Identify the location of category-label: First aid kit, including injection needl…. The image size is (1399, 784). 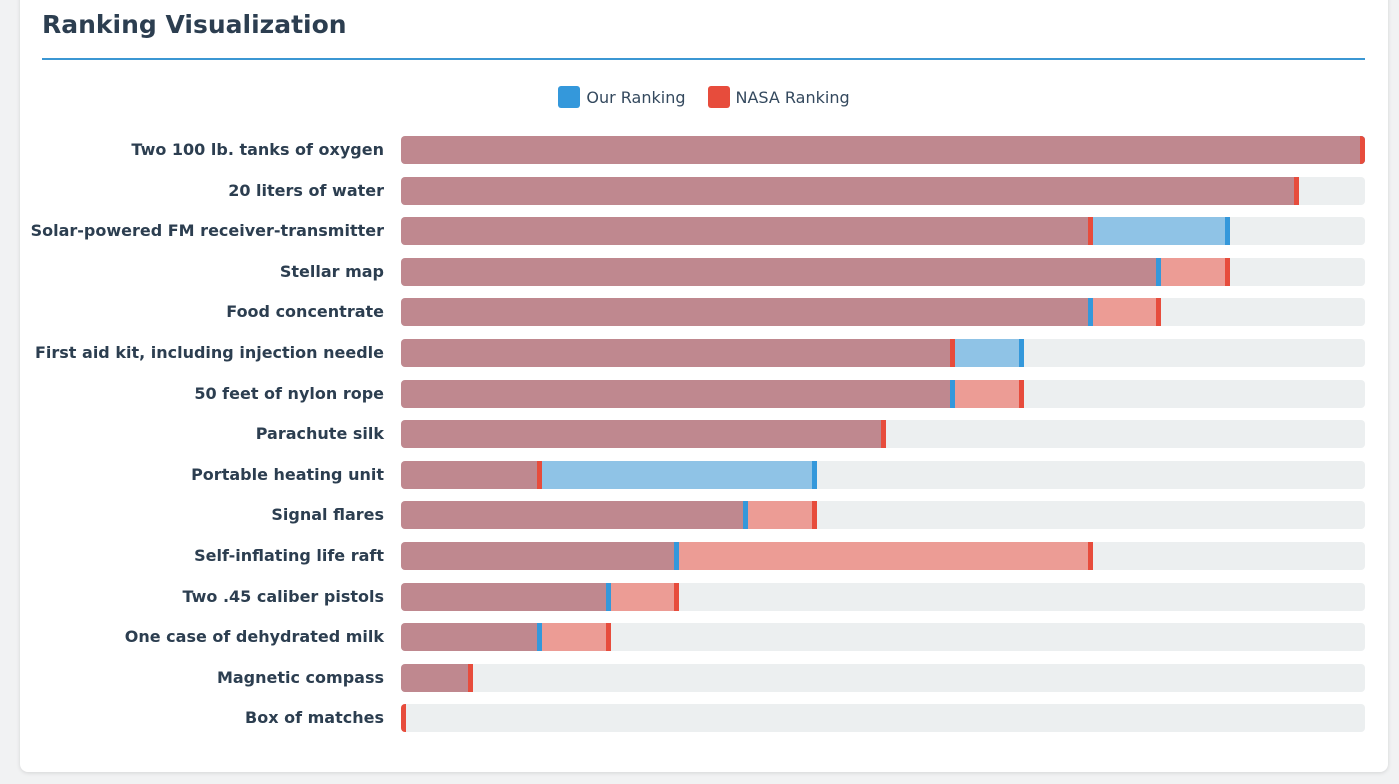
(209, 352).